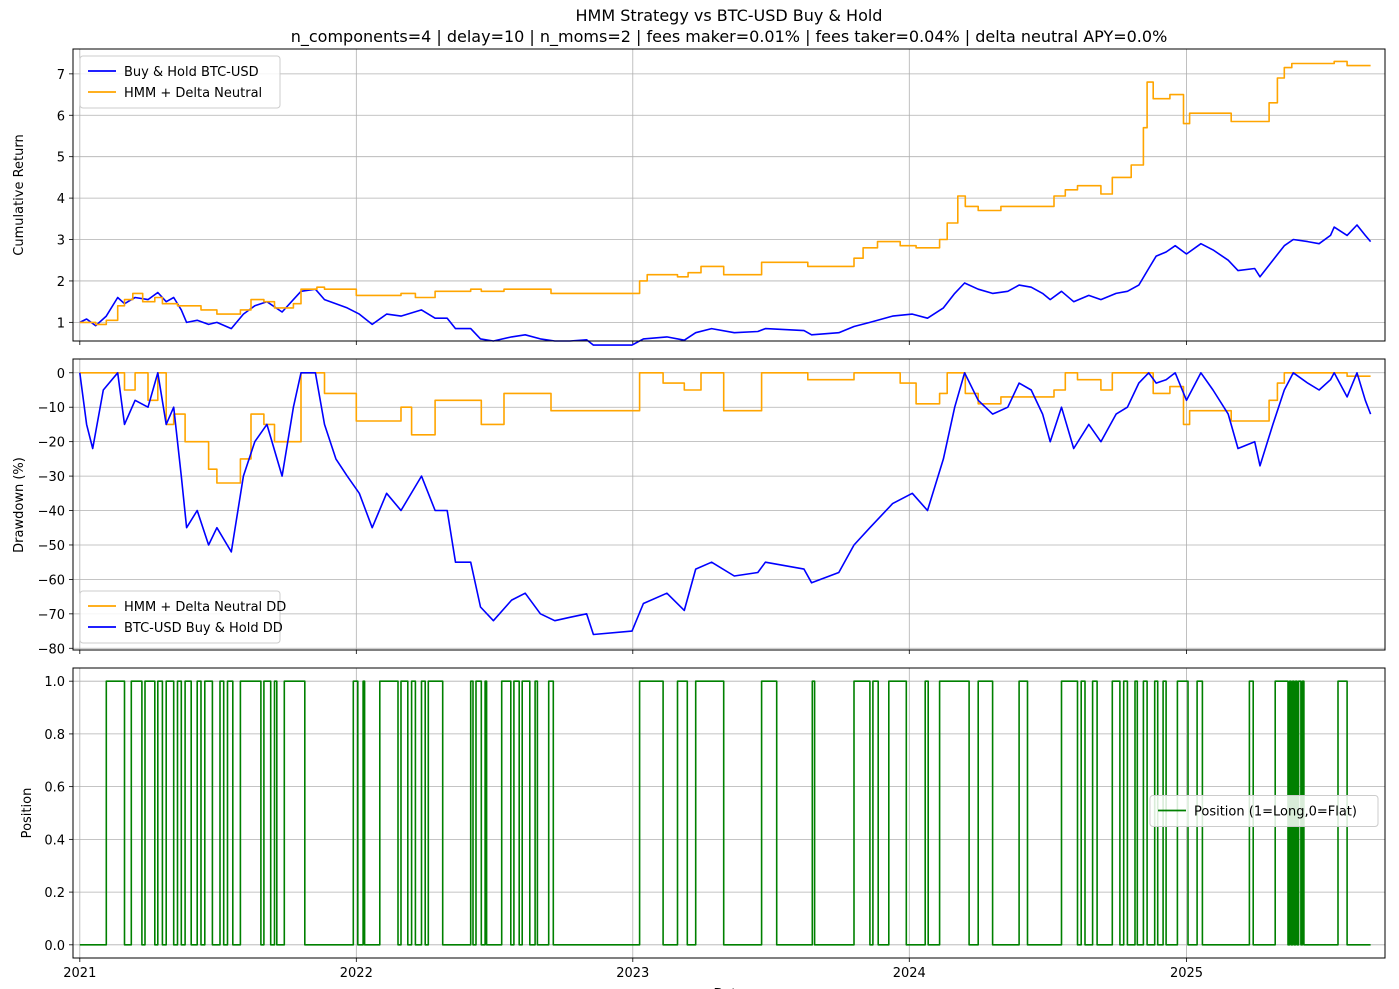 Image resolution: width=1399 pixels, height=989 pixels. I want to click on y-tick-label: 5, so click(61, 158).